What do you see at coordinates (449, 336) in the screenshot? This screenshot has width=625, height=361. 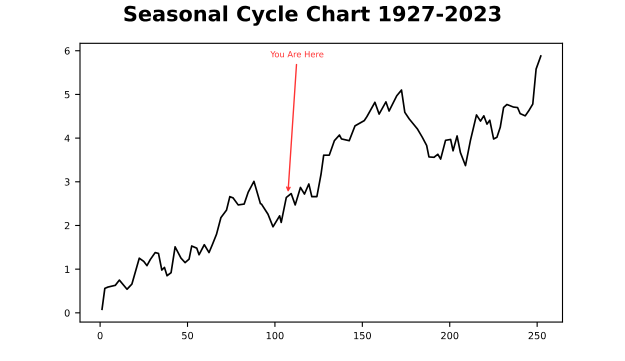 I see `x-tick-label: 200` at bounding box center [449, 336].